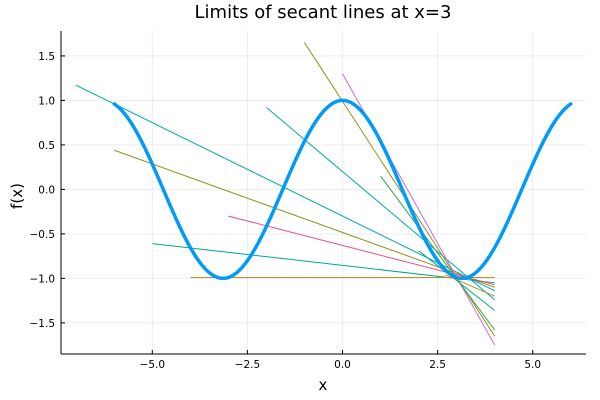  I want to click on y-tick-label: 0.5, so click(46, 146).